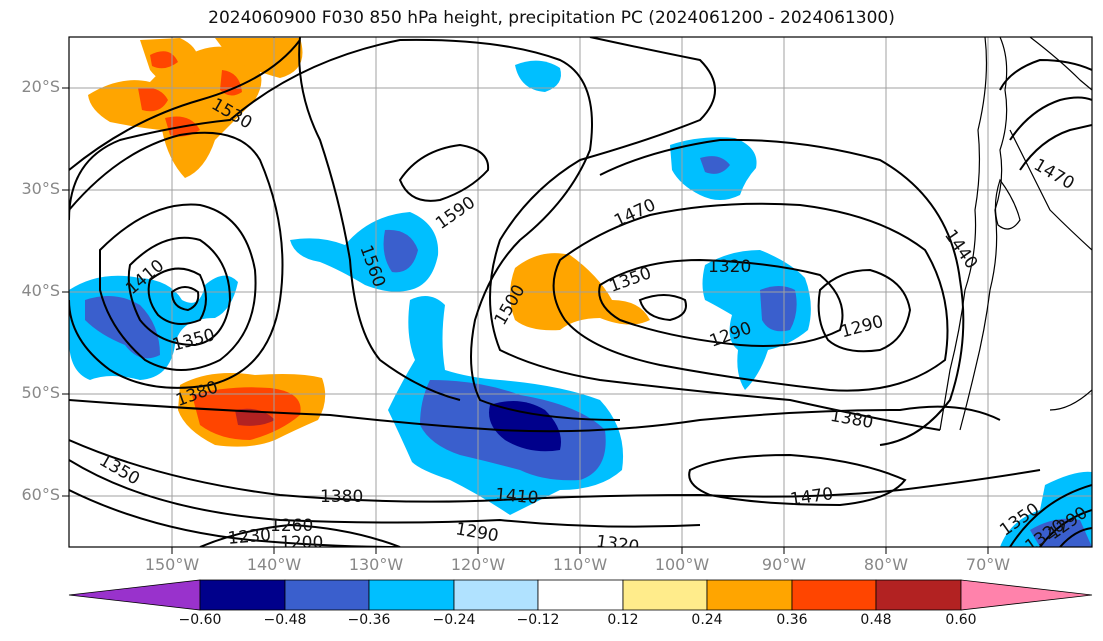 This screenshot has height=641, width=1103. I want to click on lon-label: 140°W, so click(274, 564).